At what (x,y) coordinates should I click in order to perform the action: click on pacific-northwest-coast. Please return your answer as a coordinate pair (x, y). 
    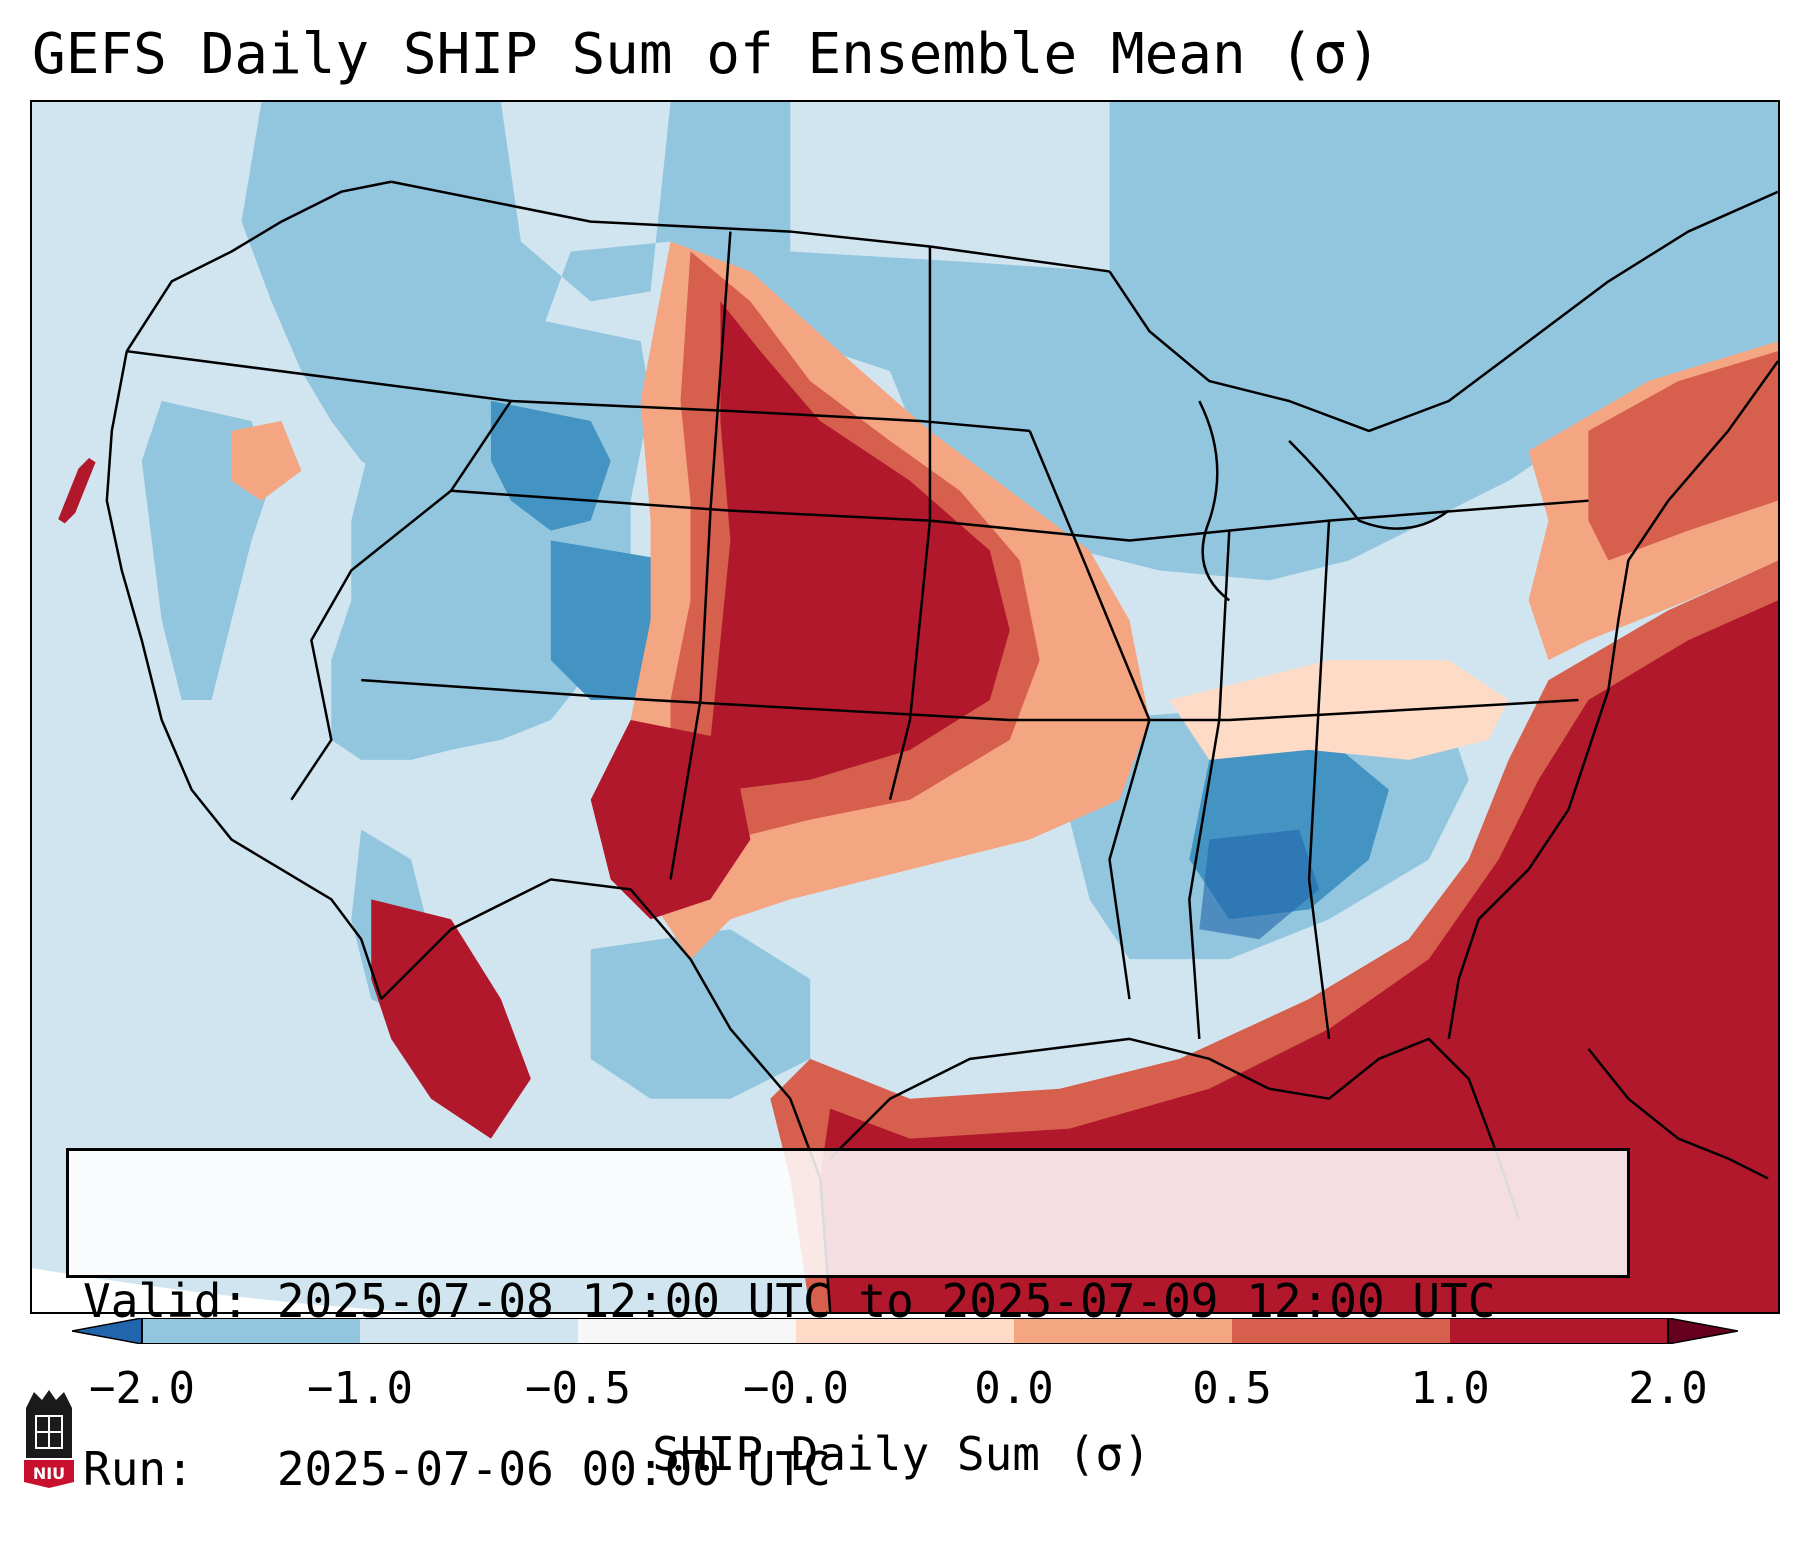
    Looking at the image, I should click on (258, 266).